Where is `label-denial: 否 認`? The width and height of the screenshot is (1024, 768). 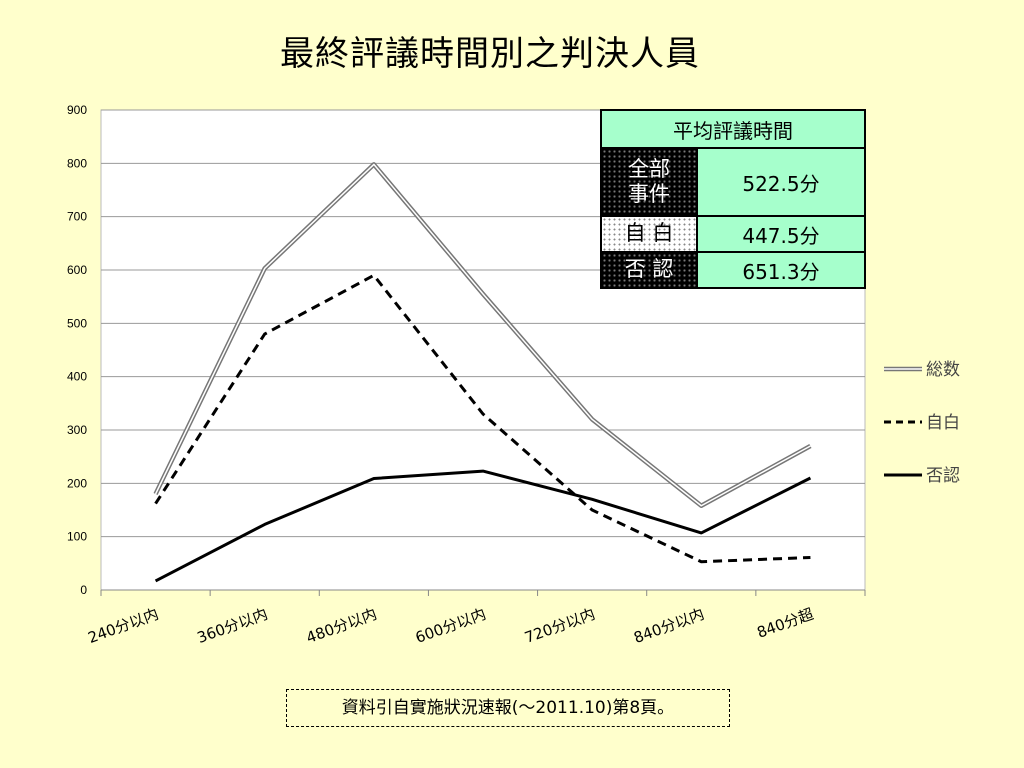 label-denial: 否 認 is located at coordinates (649, 270).